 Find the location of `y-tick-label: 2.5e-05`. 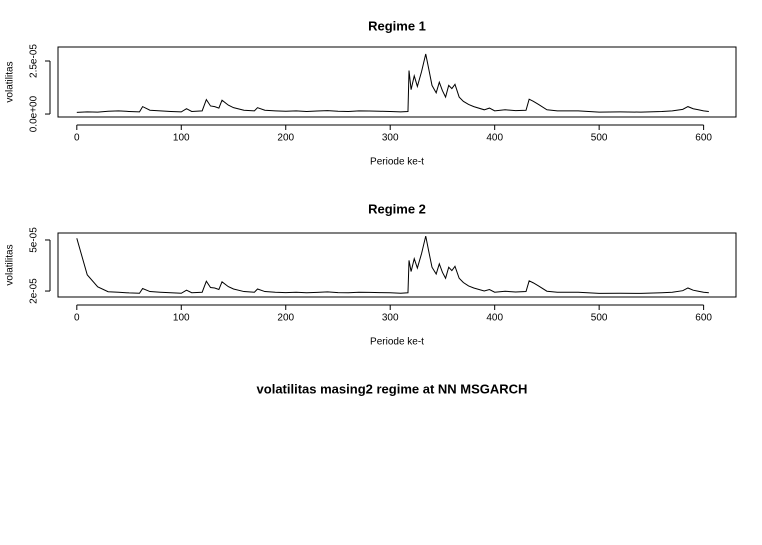

y-tick-label: 2.5e-05 is located at coordinates (34, 61).